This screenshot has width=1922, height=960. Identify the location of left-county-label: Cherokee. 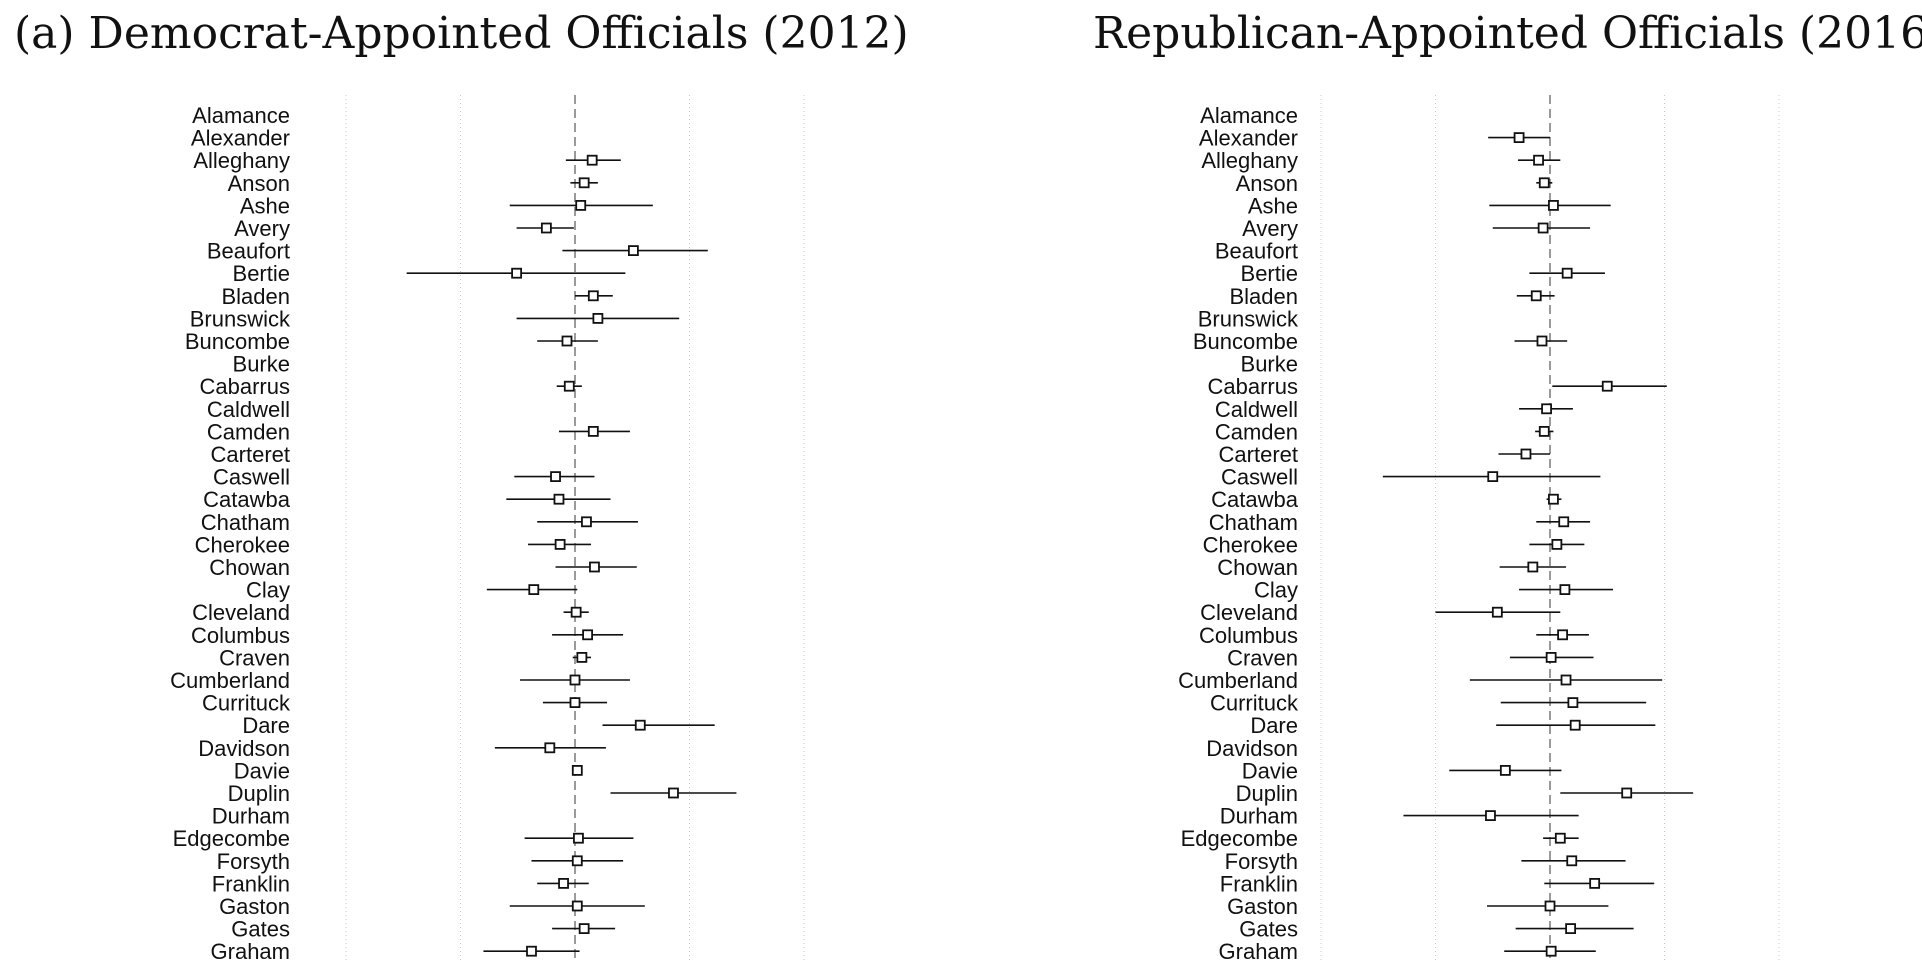
(242, 544).